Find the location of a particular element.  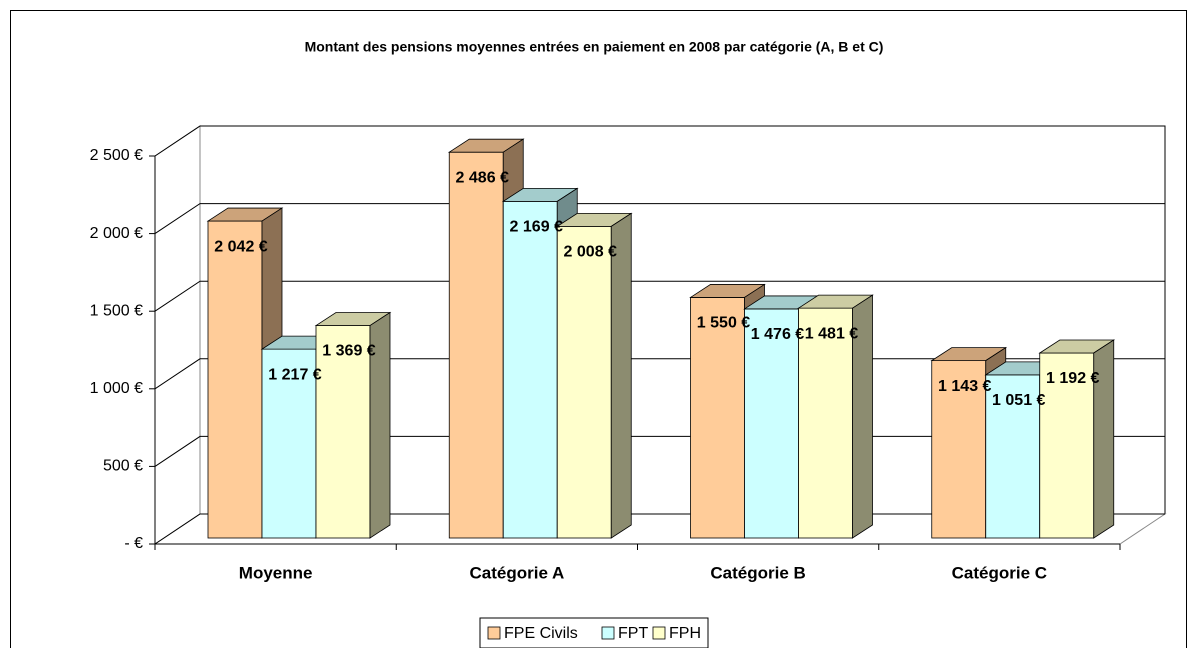

y-tick-label: 1 000 € is located at coordinates (116, 388).